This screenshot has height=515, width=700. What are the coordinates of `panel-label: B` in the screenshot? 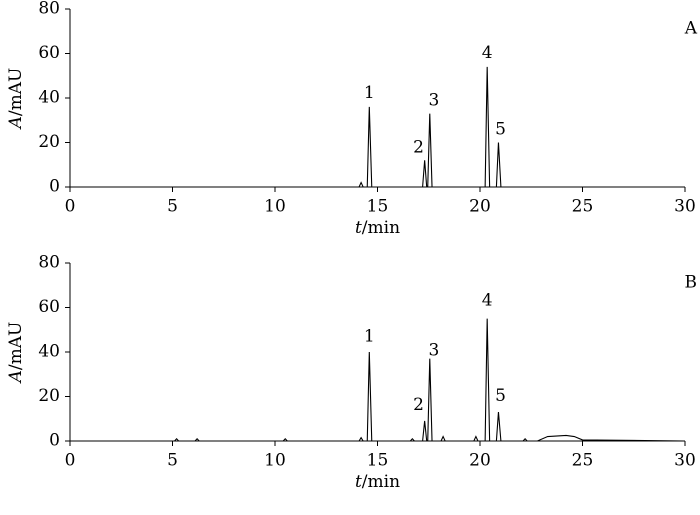 It's located at (691, 283).